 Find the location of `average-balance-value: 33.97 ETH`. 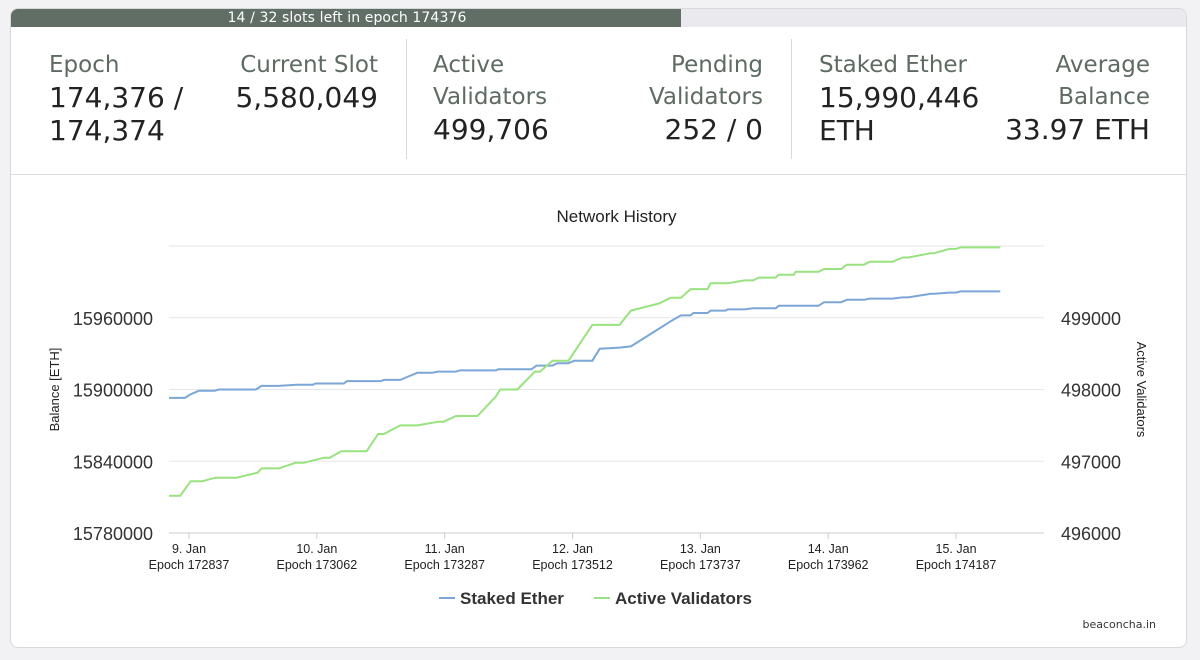

average-balance-value: 33.97 ETH is located at coordinates (1077, 129).